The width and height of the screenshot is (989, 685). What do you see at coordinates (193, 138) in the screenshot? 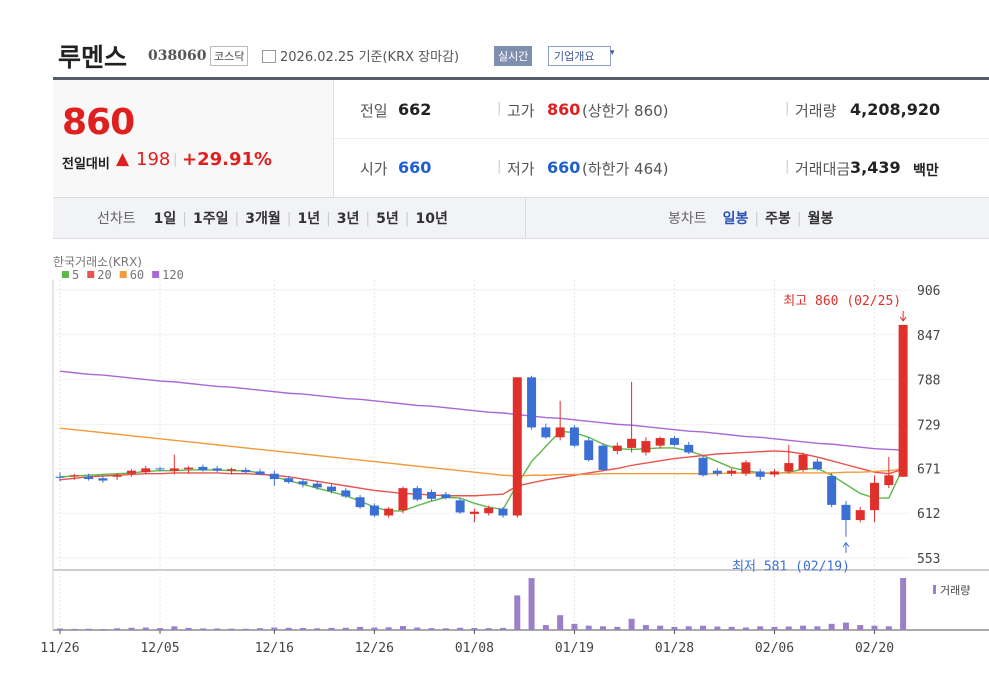
I see `quote-panel` at bounding box center [193, 138].